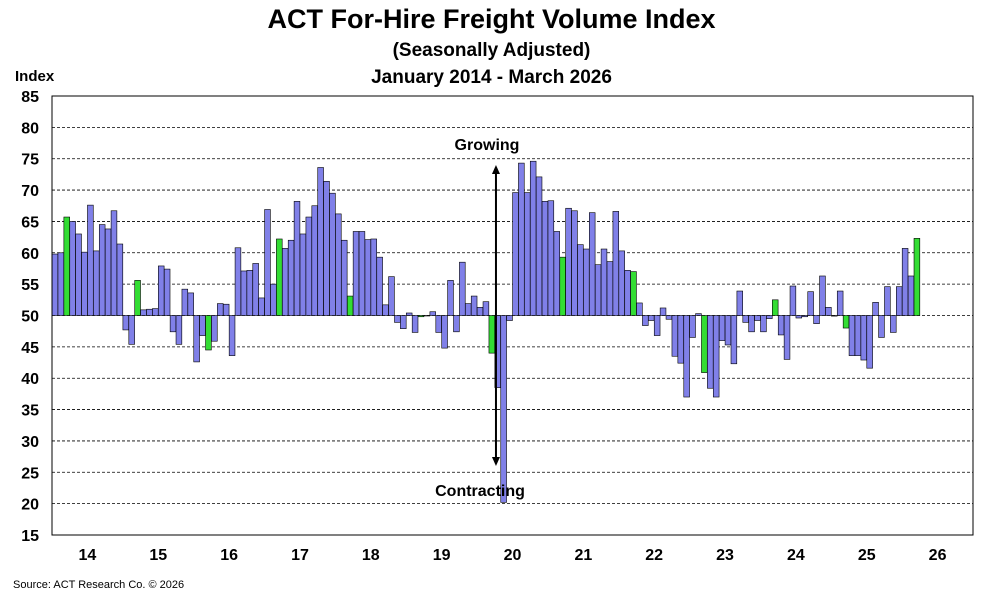 This screenshot has width=983, height=599. What do you see at coordinates (30, 222) in the screenshot?
I see `y-tick-label: 65` at bounding box center [30, 222].